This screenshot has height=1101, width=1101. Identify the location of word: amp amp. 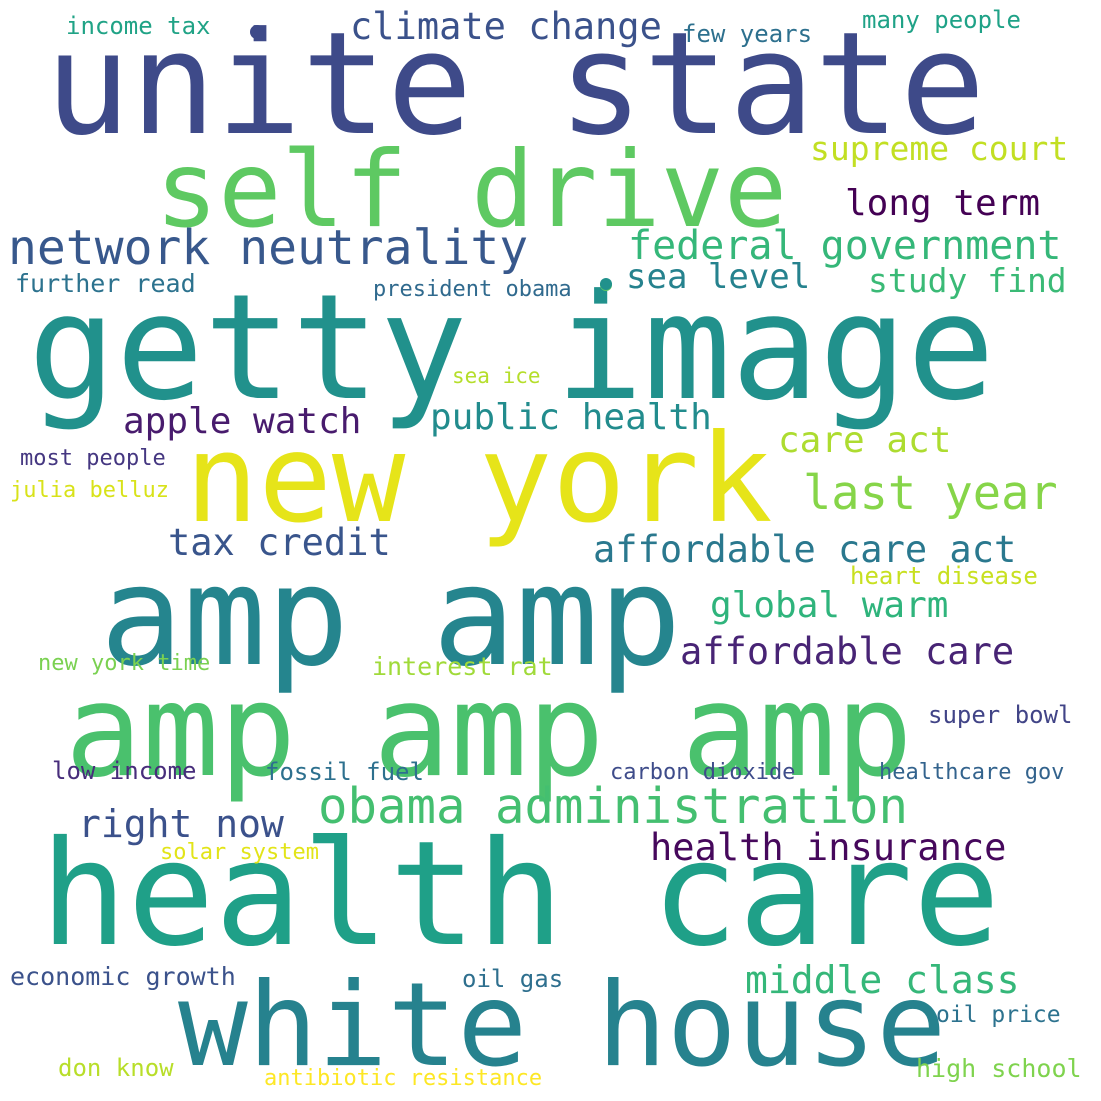
(391, 616).